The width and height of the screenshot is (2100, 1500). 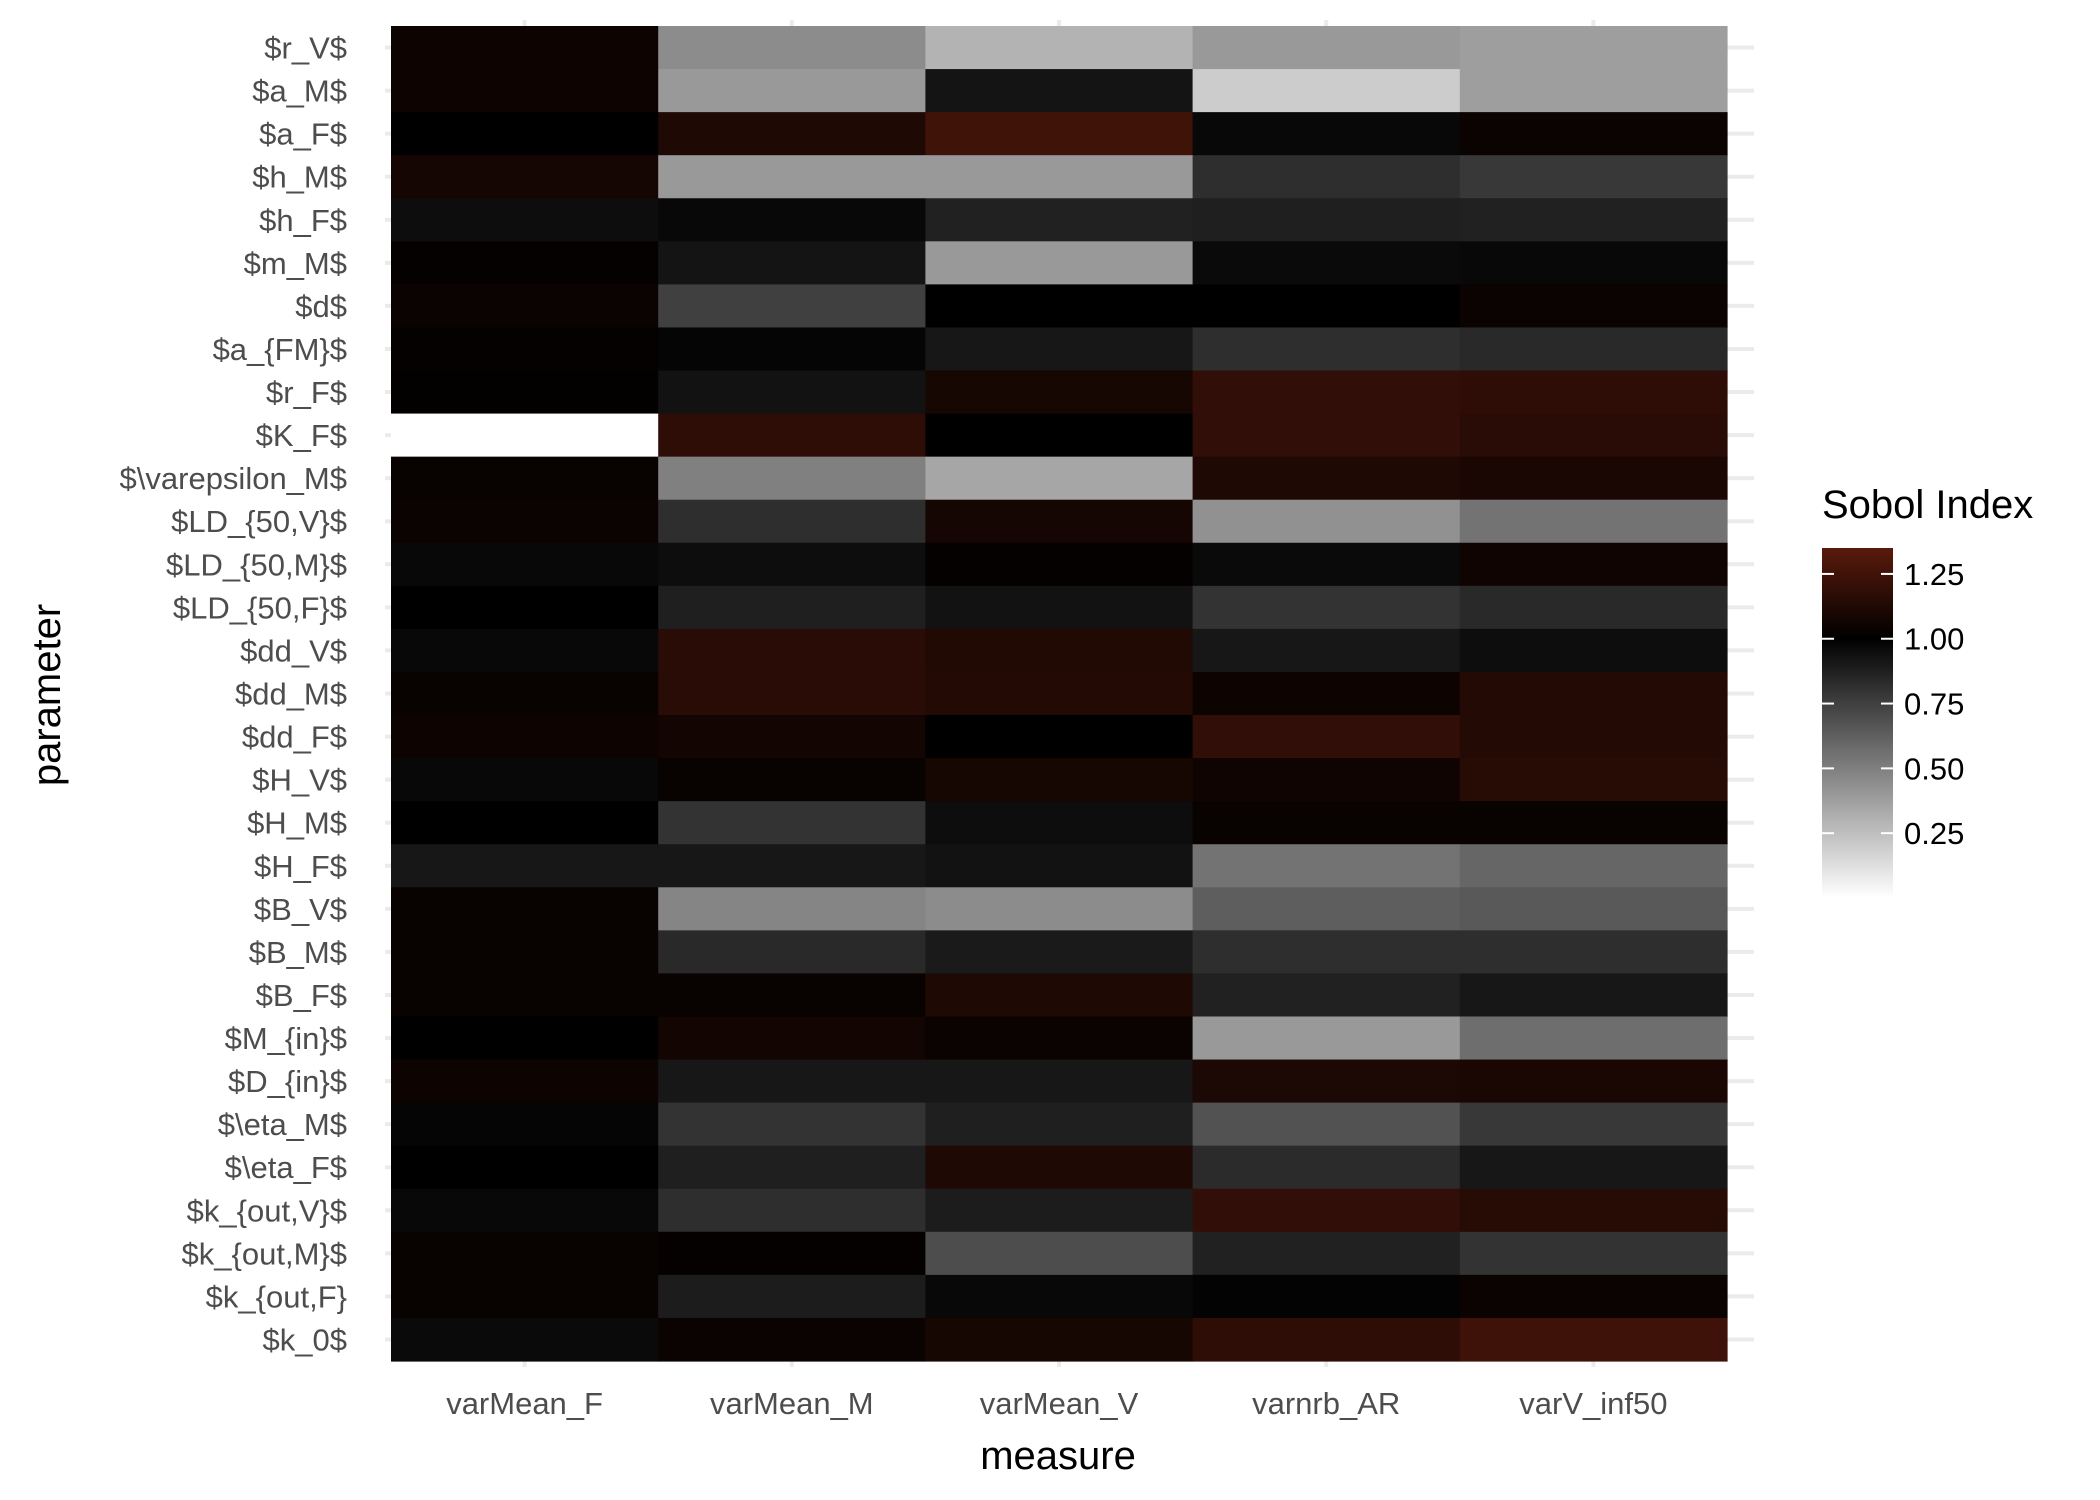 I want to click on y-tick-label: $h_F$, so click(x=303, y=220).